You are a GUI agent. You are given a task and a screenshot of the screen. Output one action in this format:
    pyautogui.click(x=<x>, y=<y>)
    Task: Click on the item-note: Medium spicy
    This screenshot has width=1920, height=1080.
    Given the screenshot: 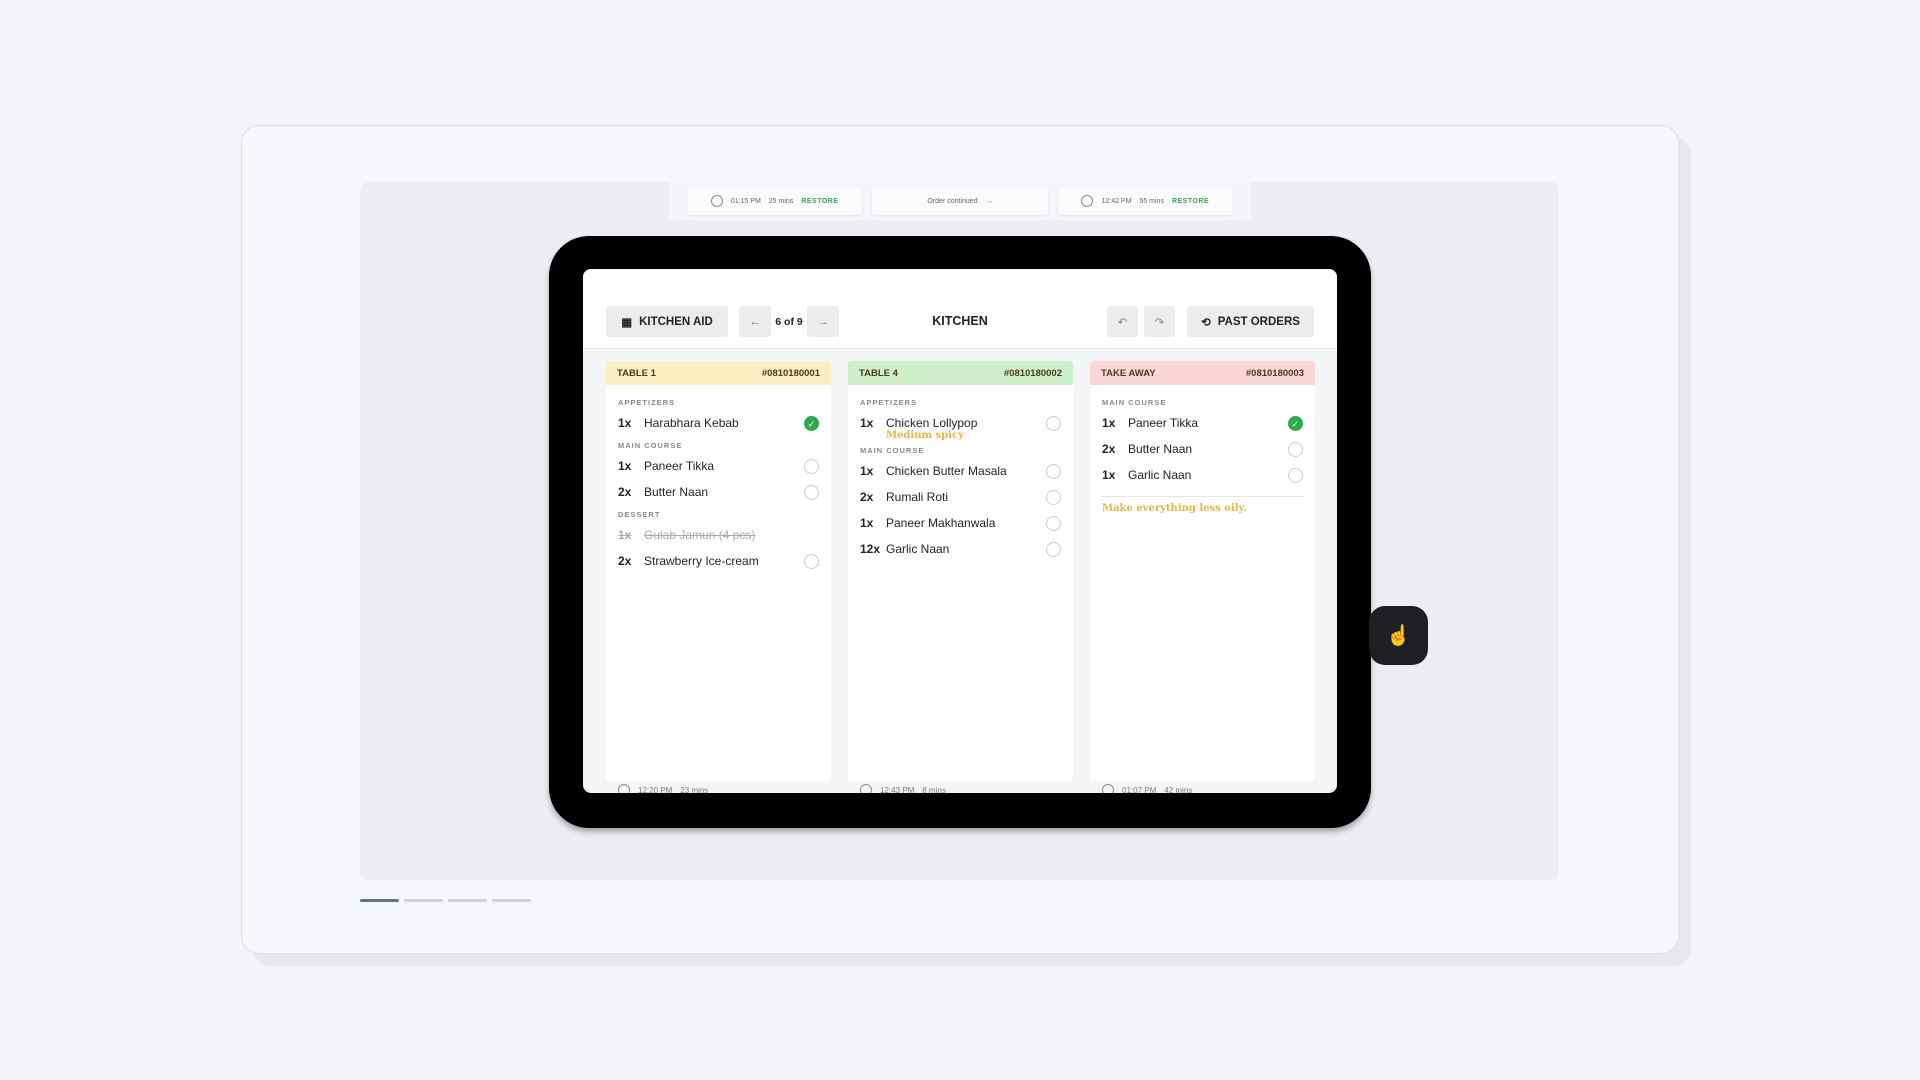 What is the action you would take?
    pyautogui.click(x=925, y=435)
    